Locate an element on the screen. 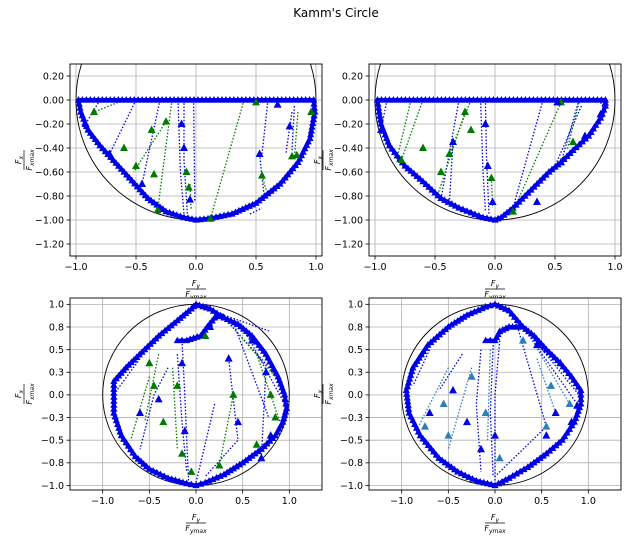 The height and width of the screenshot is (542, 632). subplot-3-xlabel-numerator: Fy is located at coordinates (196, 518).